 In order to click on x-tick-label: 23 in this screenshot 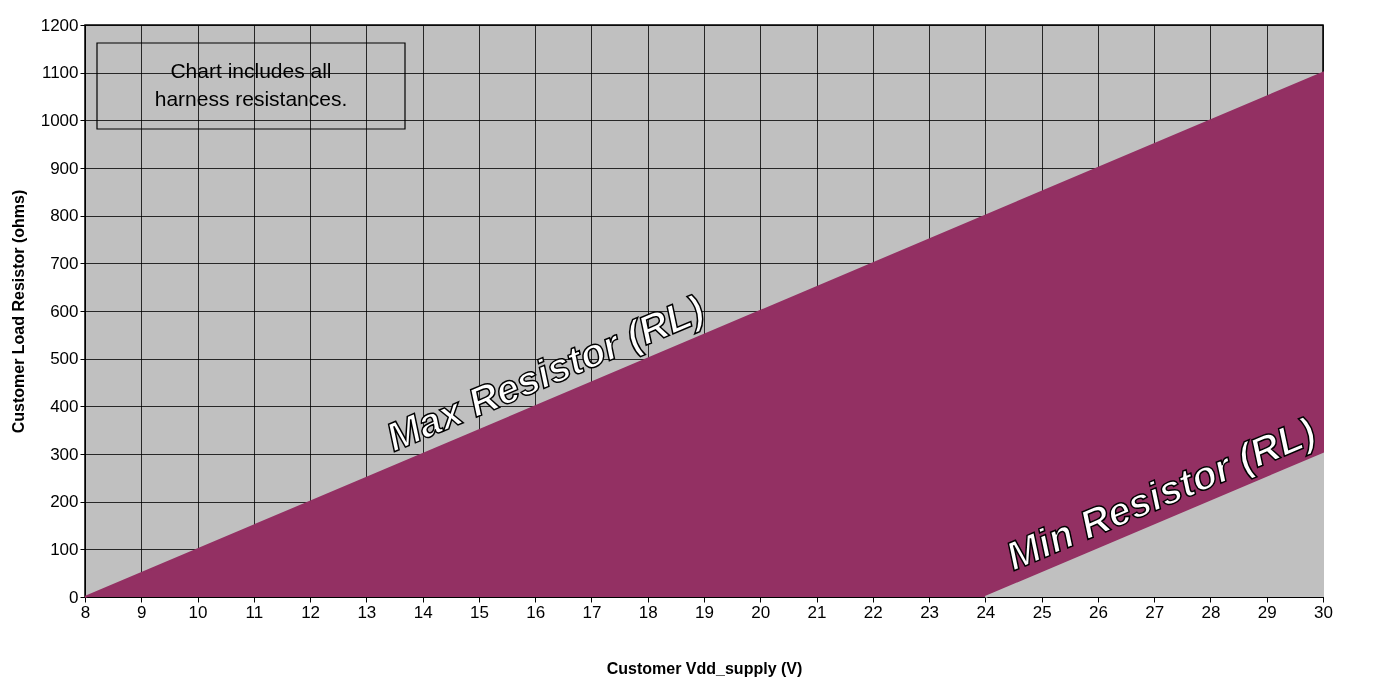, I will do `click(930, 612)`.